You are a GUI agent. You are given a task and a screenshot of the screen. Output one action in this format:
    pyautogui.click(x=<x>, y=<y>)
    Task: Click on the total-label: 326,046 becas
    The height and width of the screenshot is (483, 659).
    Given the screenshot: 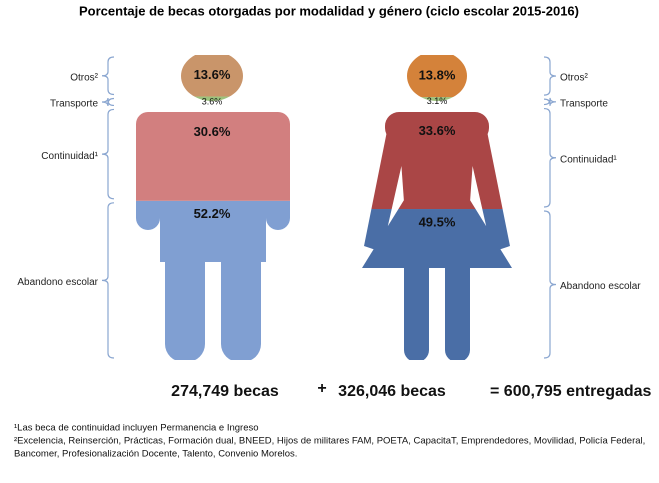 What is the action you would take?
    pyautogui.click(x=392, y=391)
    